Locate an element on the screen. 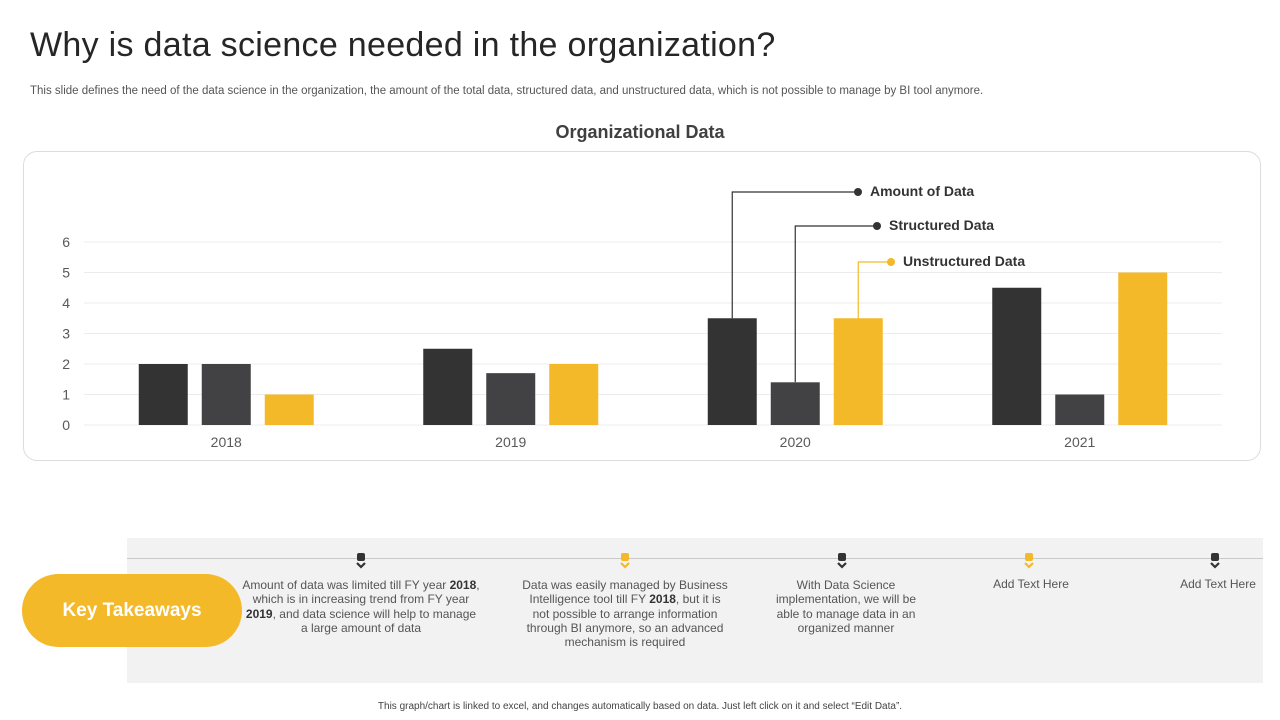 This screenshot has width=1280, height=720. takeaway-marker-1-icon is located at coordinates (361, 561).